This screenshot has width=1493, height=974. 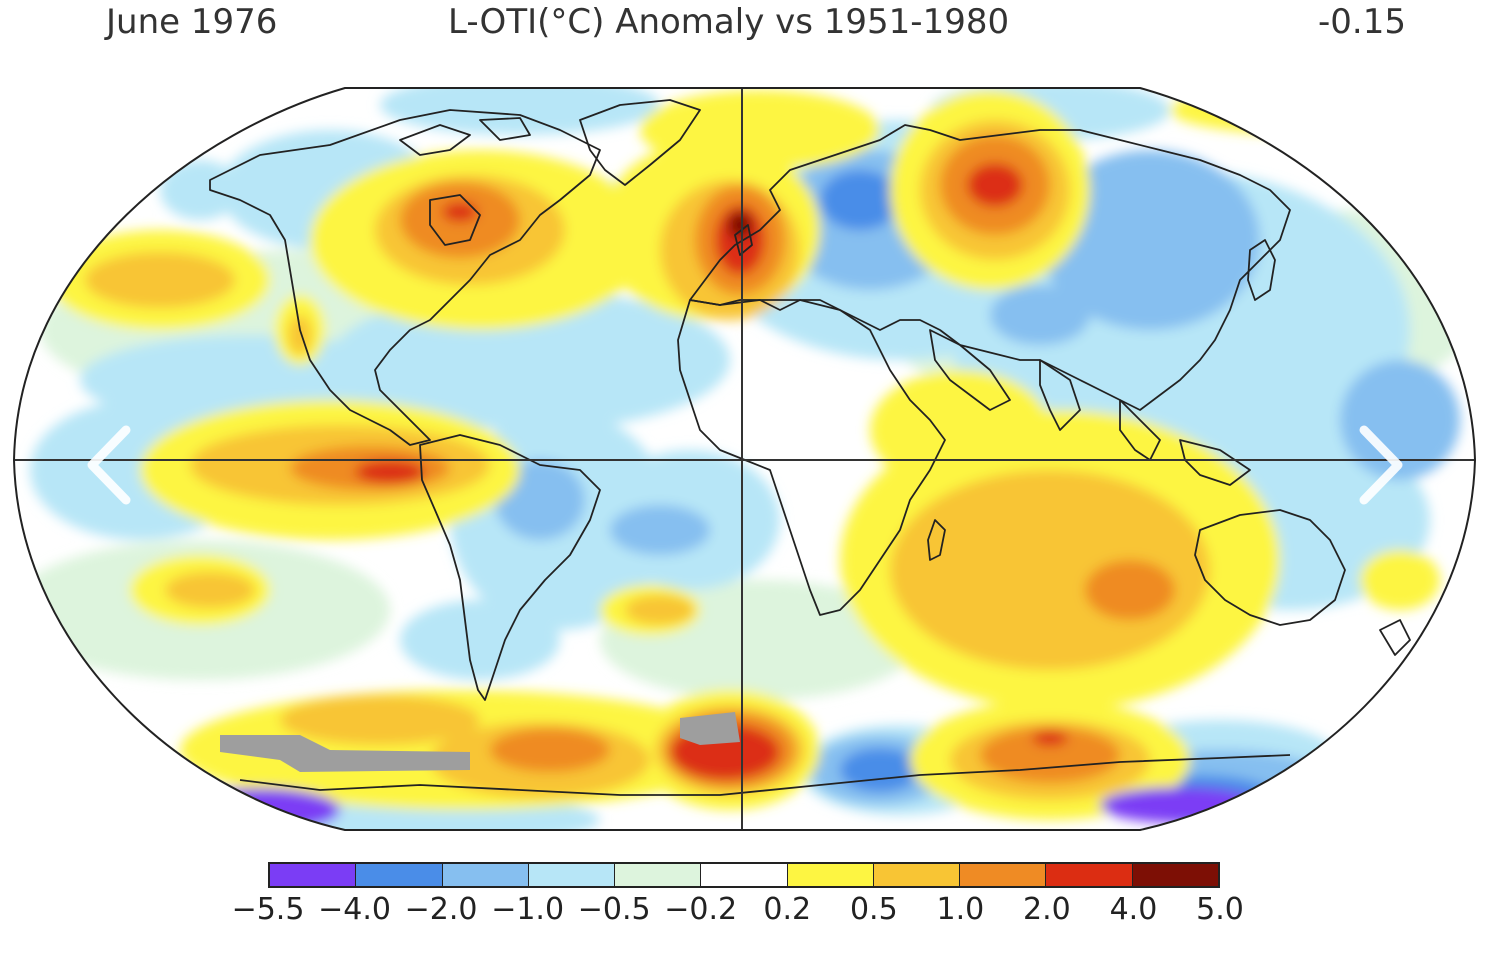 I want to click on map-title: L-OTI(°C) Anomaly vs 1951-1980, so click(x=729, y=22).